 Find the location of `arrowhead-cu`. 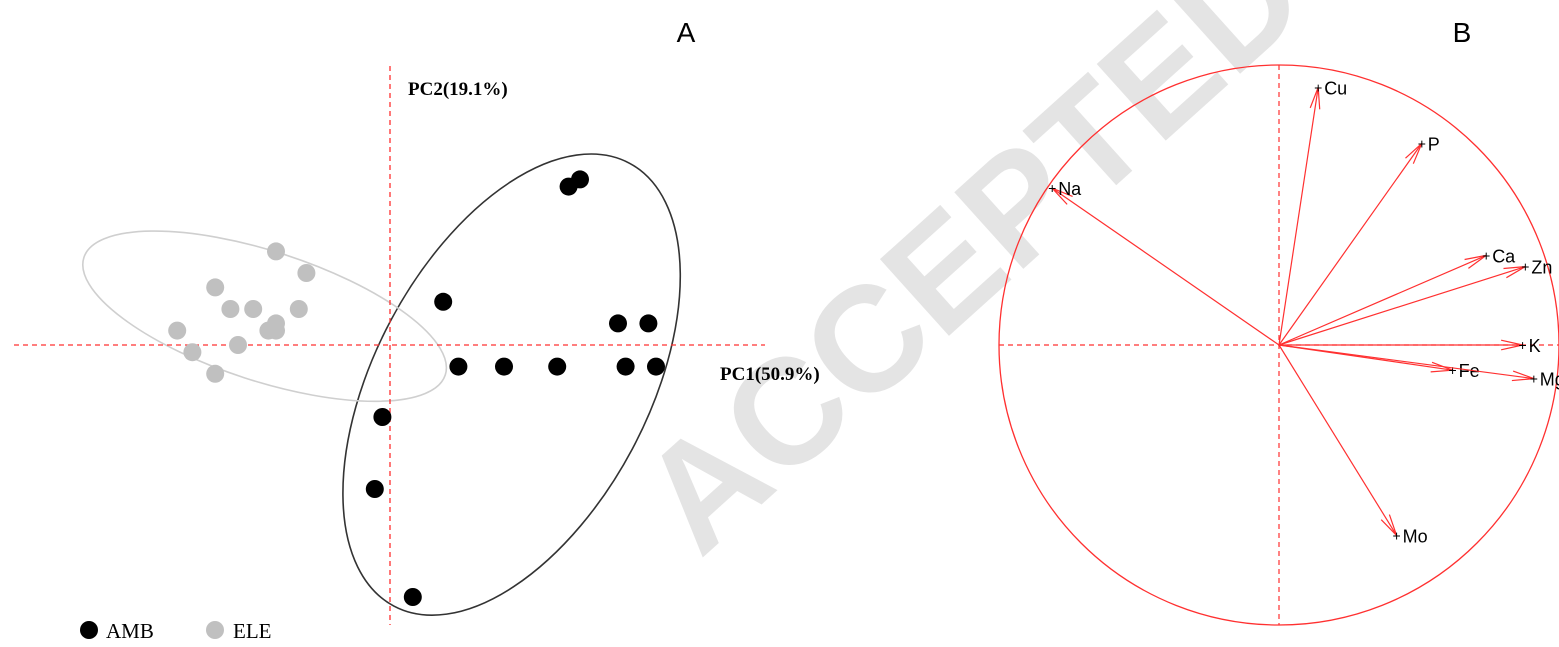

arrowhead-cu is located at coordinates (1315, 98).